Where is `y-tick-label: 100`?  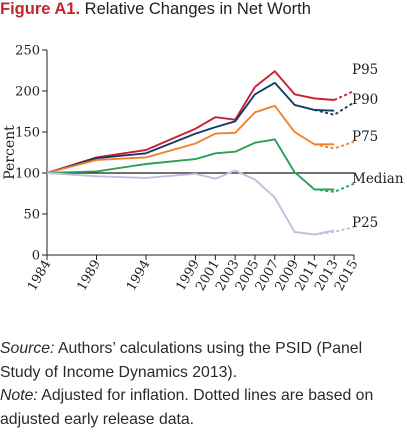
y-tick-label: 100 is located at coordinates (27, 174).